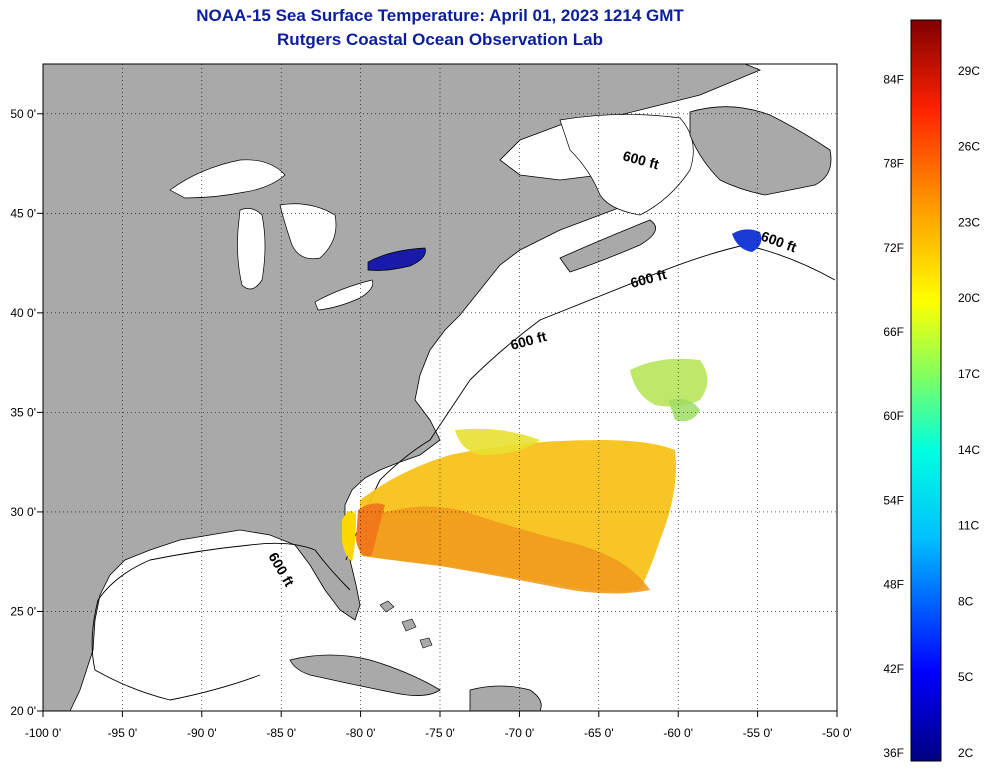 The height and width of the screenshot is (770, 984). What do you see at coordinates (966, 753) in the screenshot?
I see `colorbar-c-label: 2C` at bounding box center [966, 753].